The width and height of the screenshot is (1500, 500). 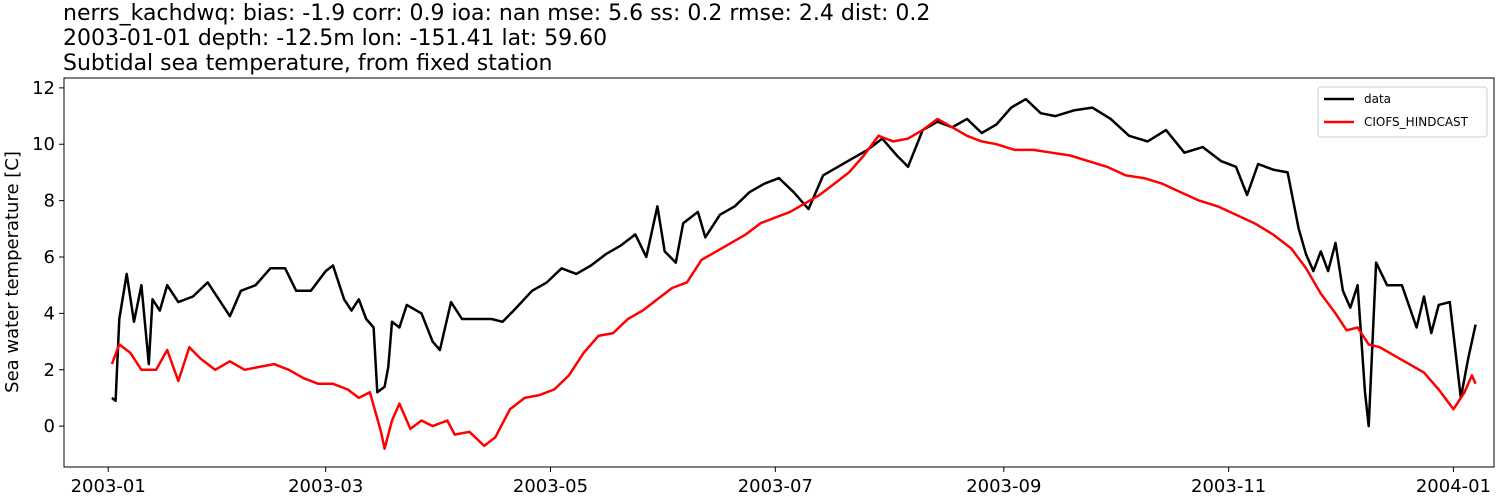 I want to click on legend-label: CIOFS_HINDCAST, so click(x=1416, y=122).